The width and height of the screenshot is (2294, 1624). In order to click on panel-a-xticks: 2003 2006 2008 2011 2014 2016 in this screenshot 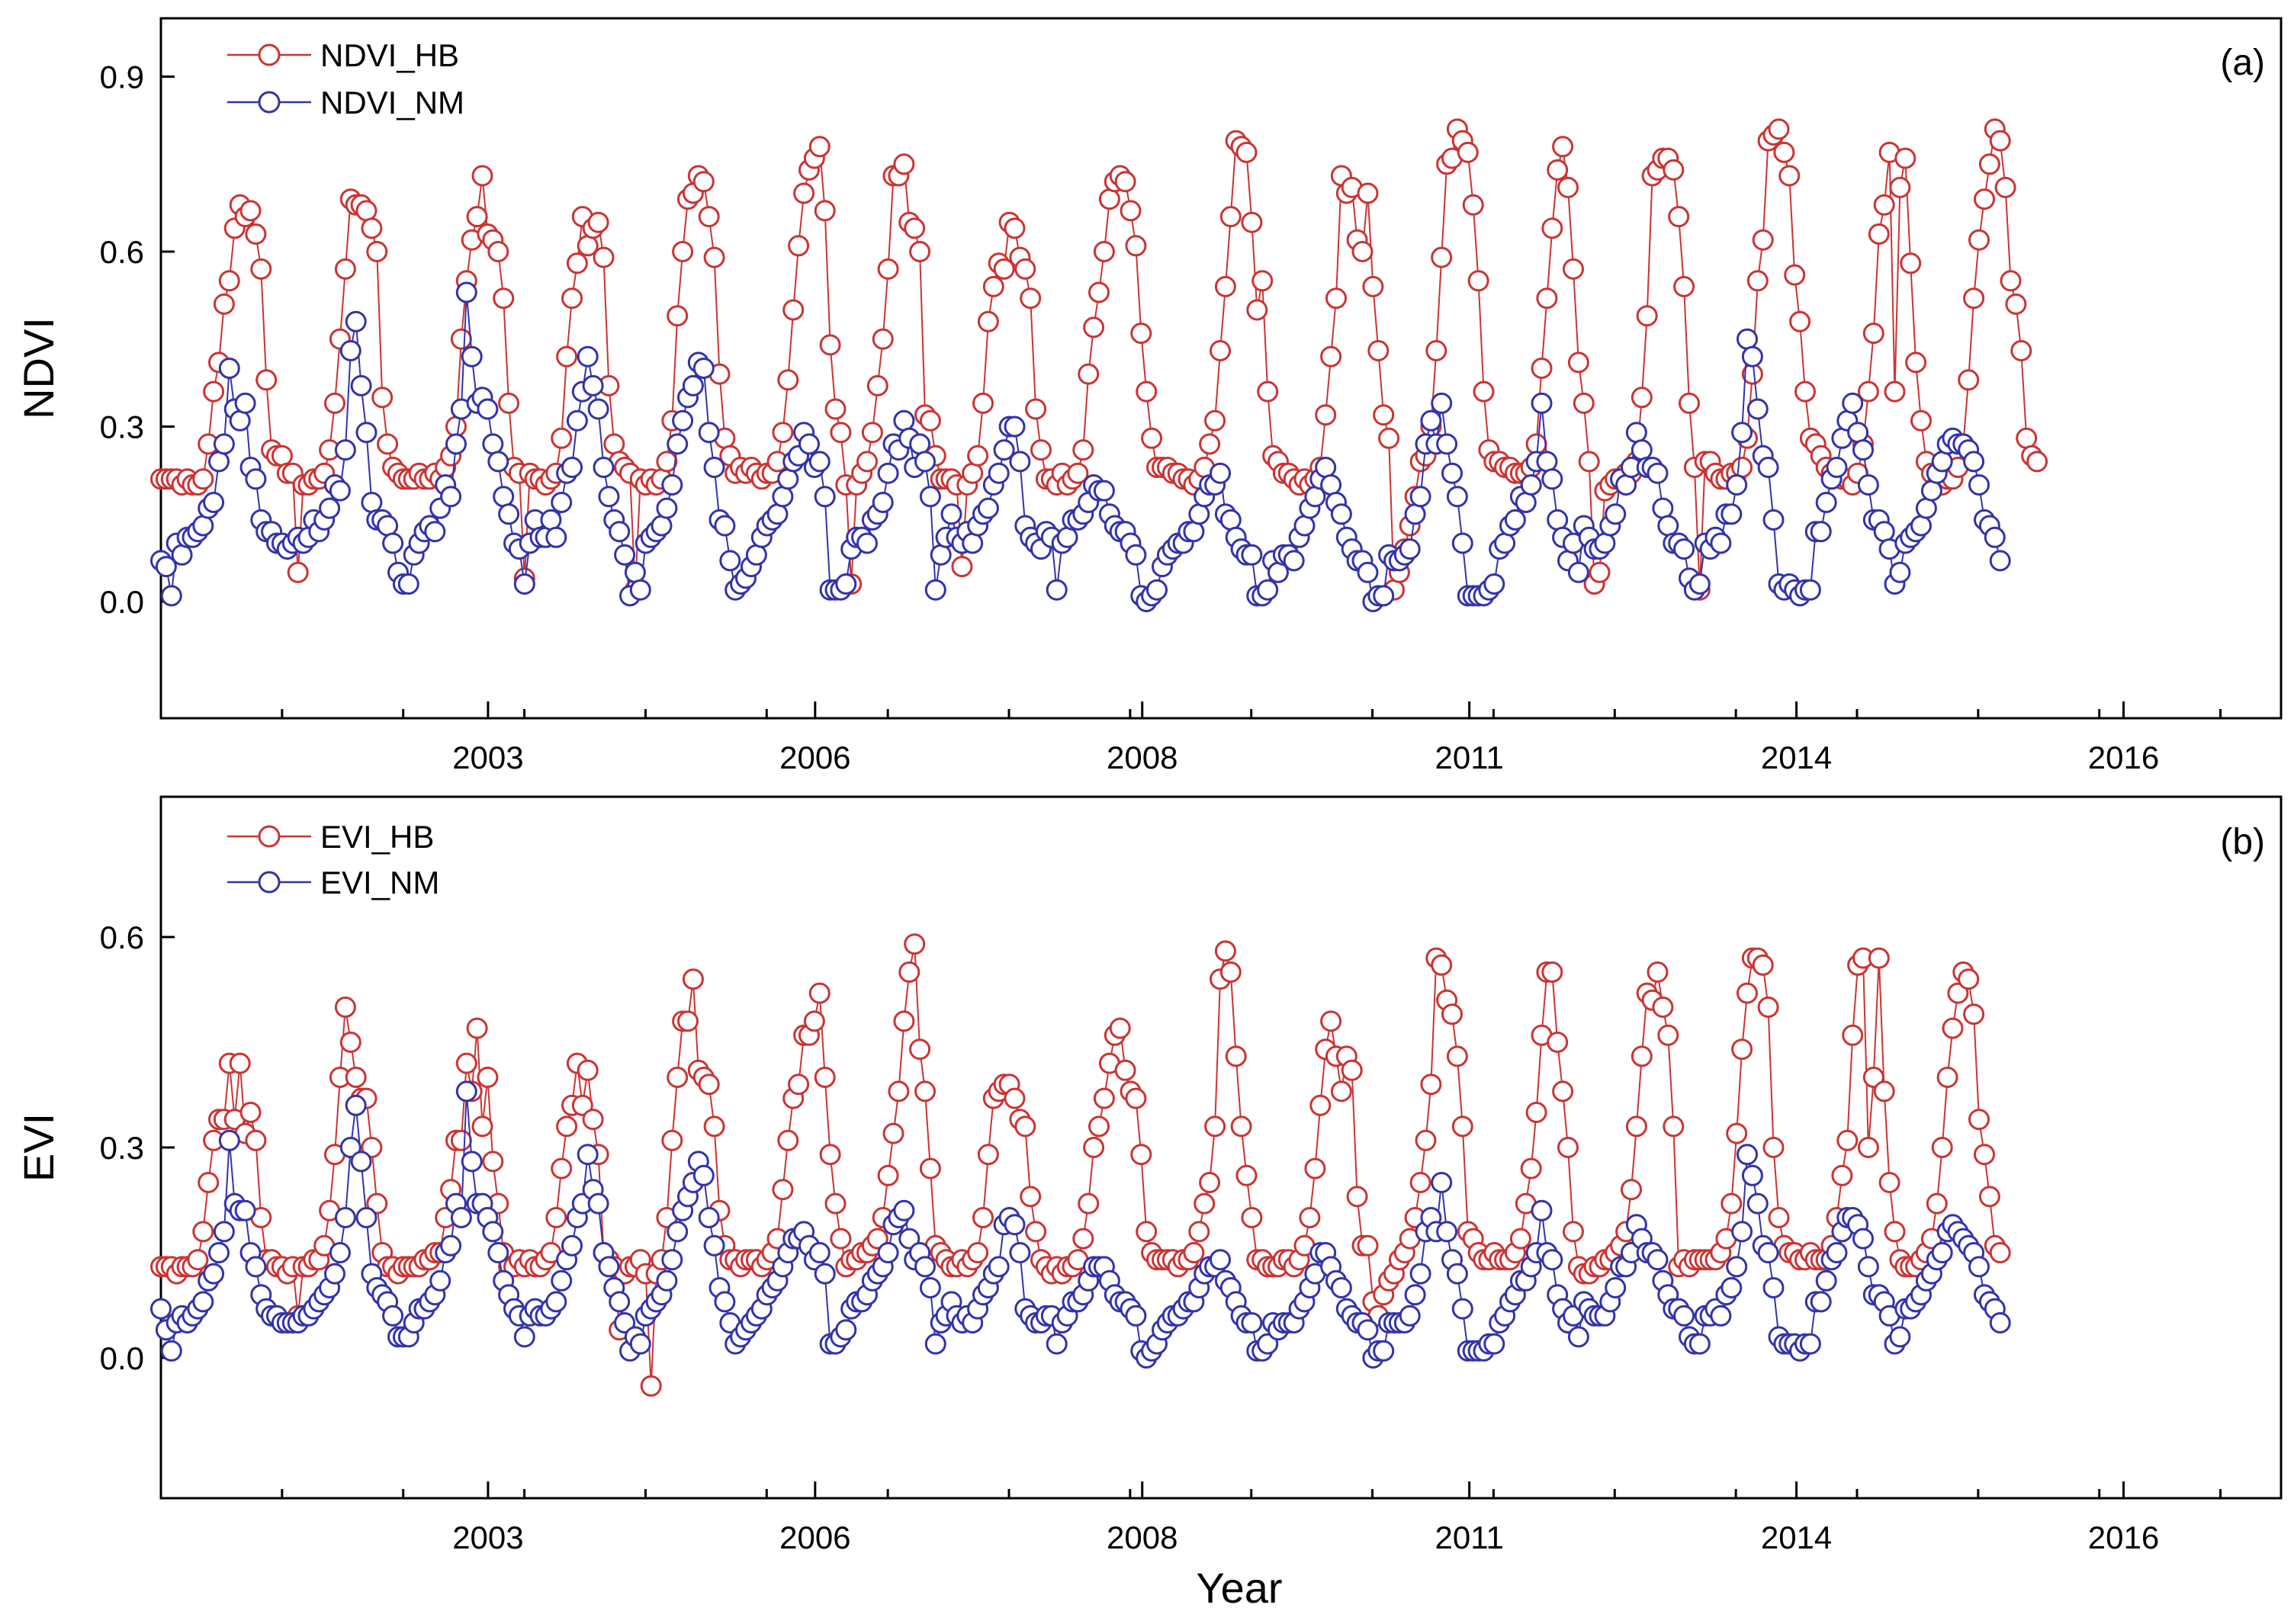, I will do `click(1190, 738)`.